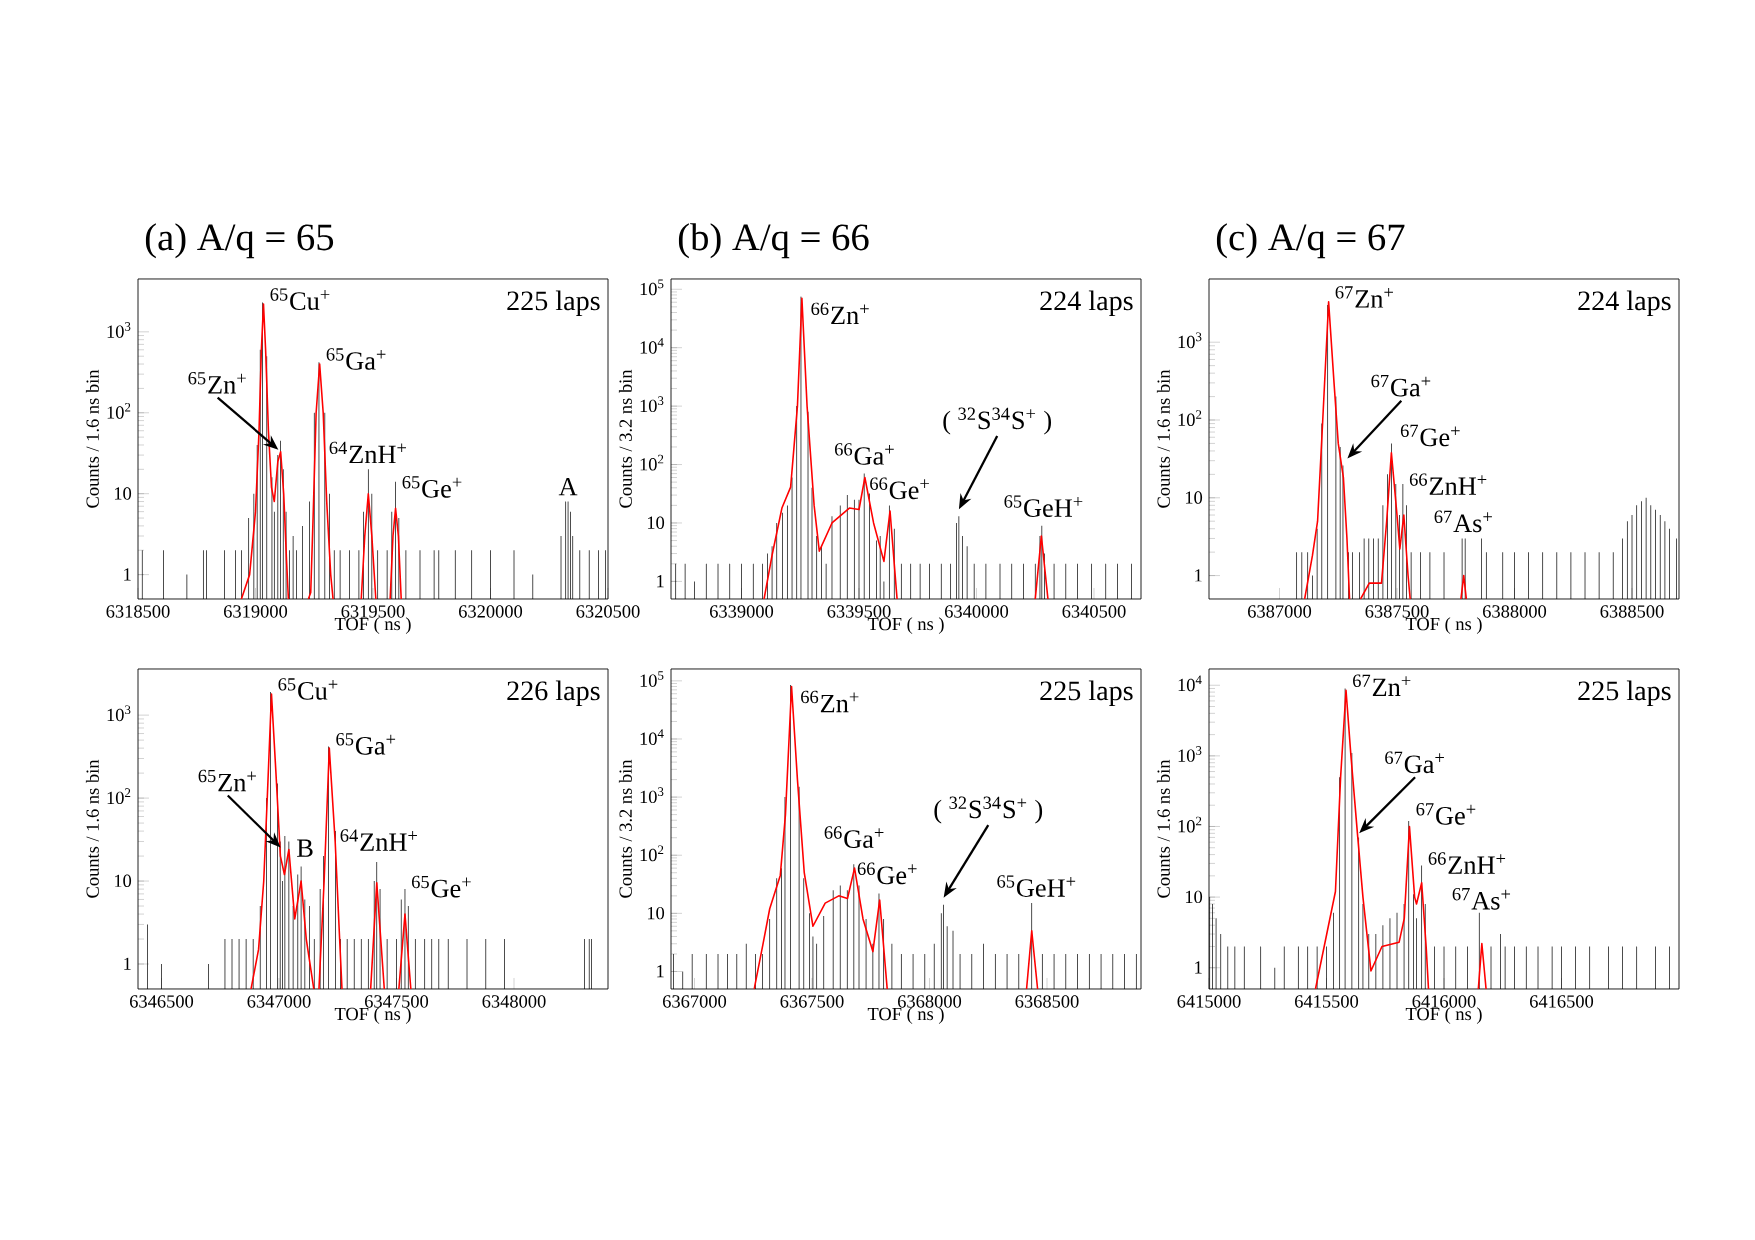 This screenshot has height=1240, width=1755. Describe the element at coordinates (1632, 611) in the screenshot. I see `x-tick-label: 6388500` at that location.